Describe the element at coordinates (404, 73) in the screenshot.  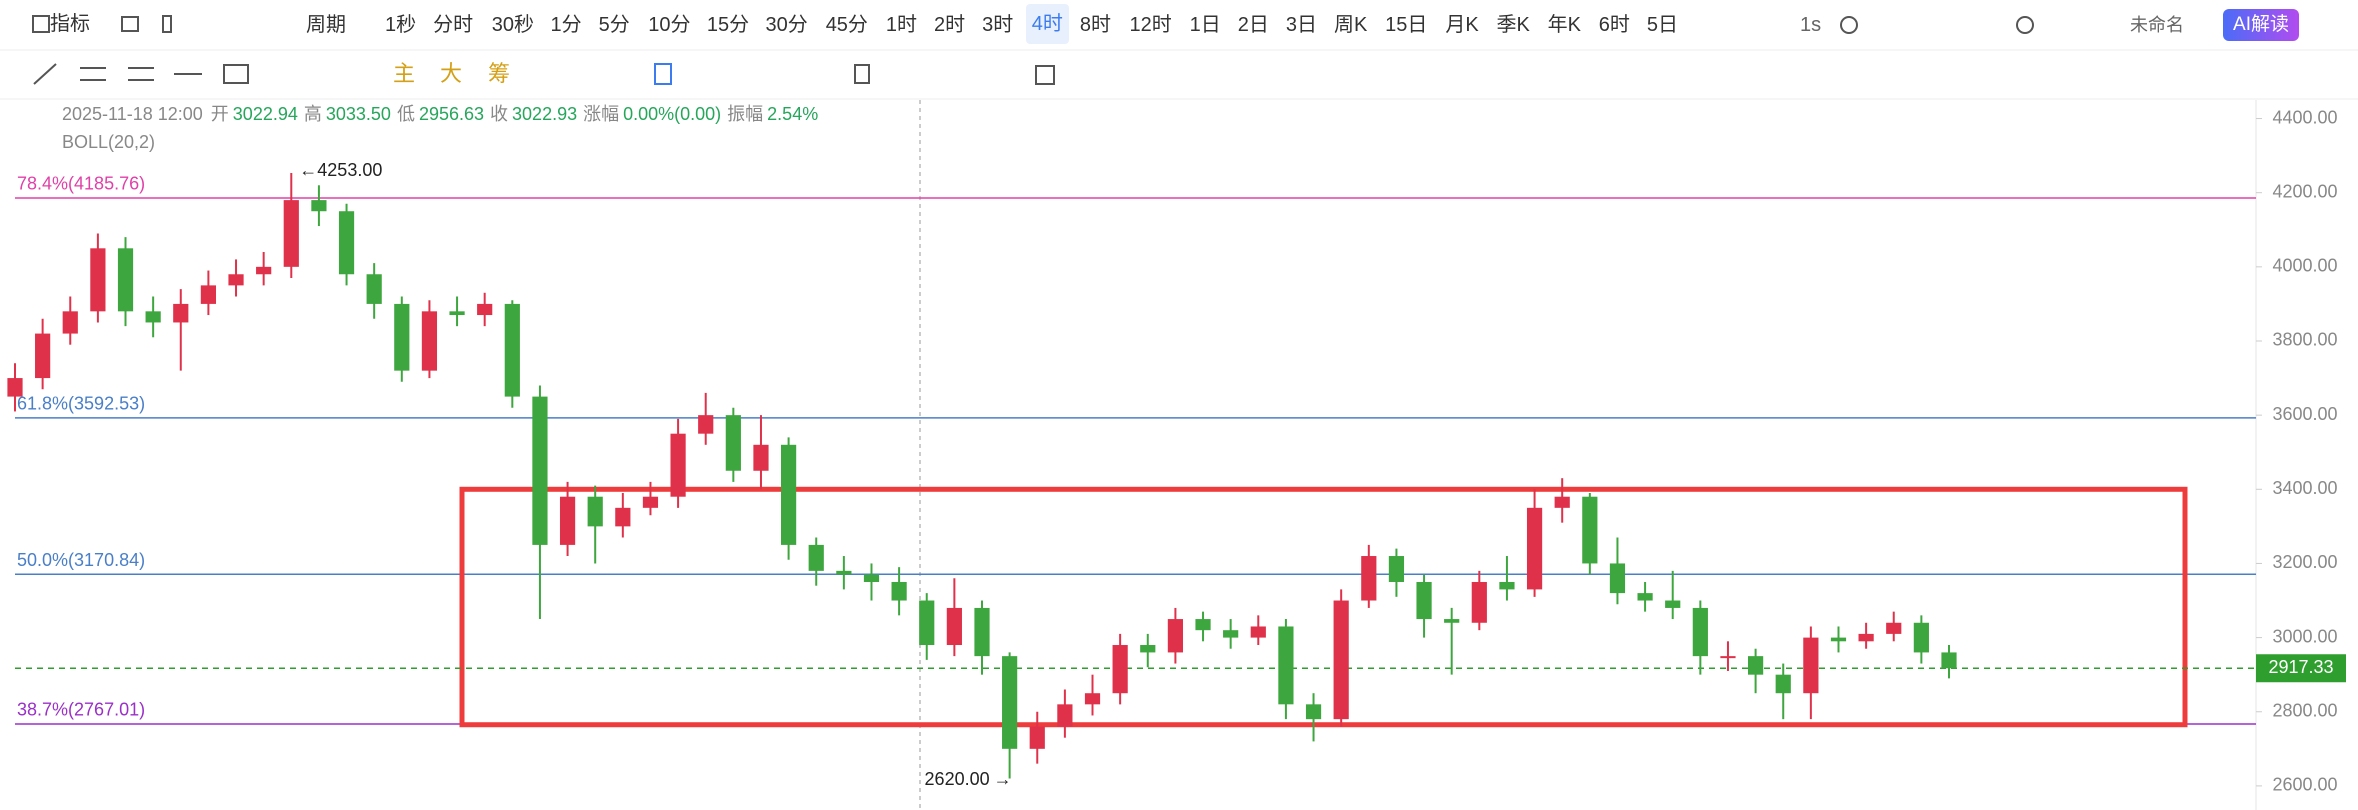
I see `chip-button: 主` at that location.